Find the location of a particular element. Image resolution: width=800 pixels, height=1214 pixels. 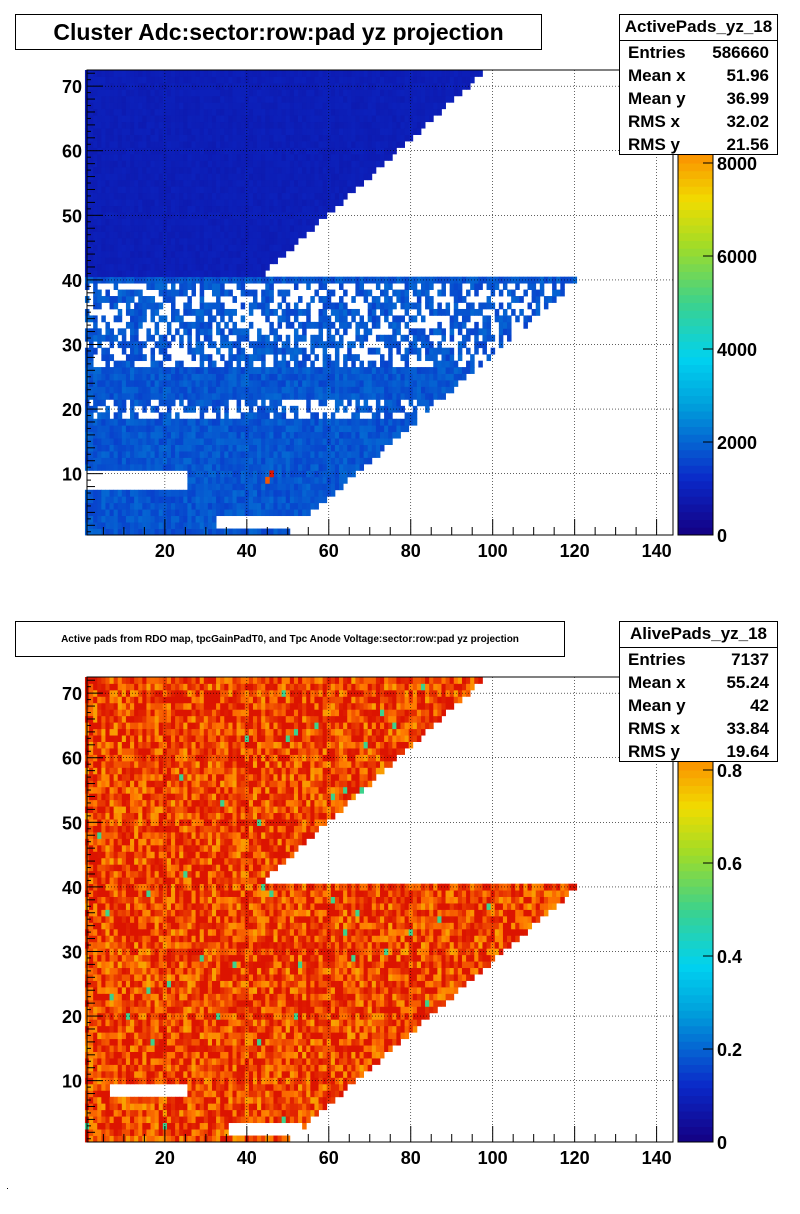

x-tick-label: 80 is located at coordinates (411, 551).